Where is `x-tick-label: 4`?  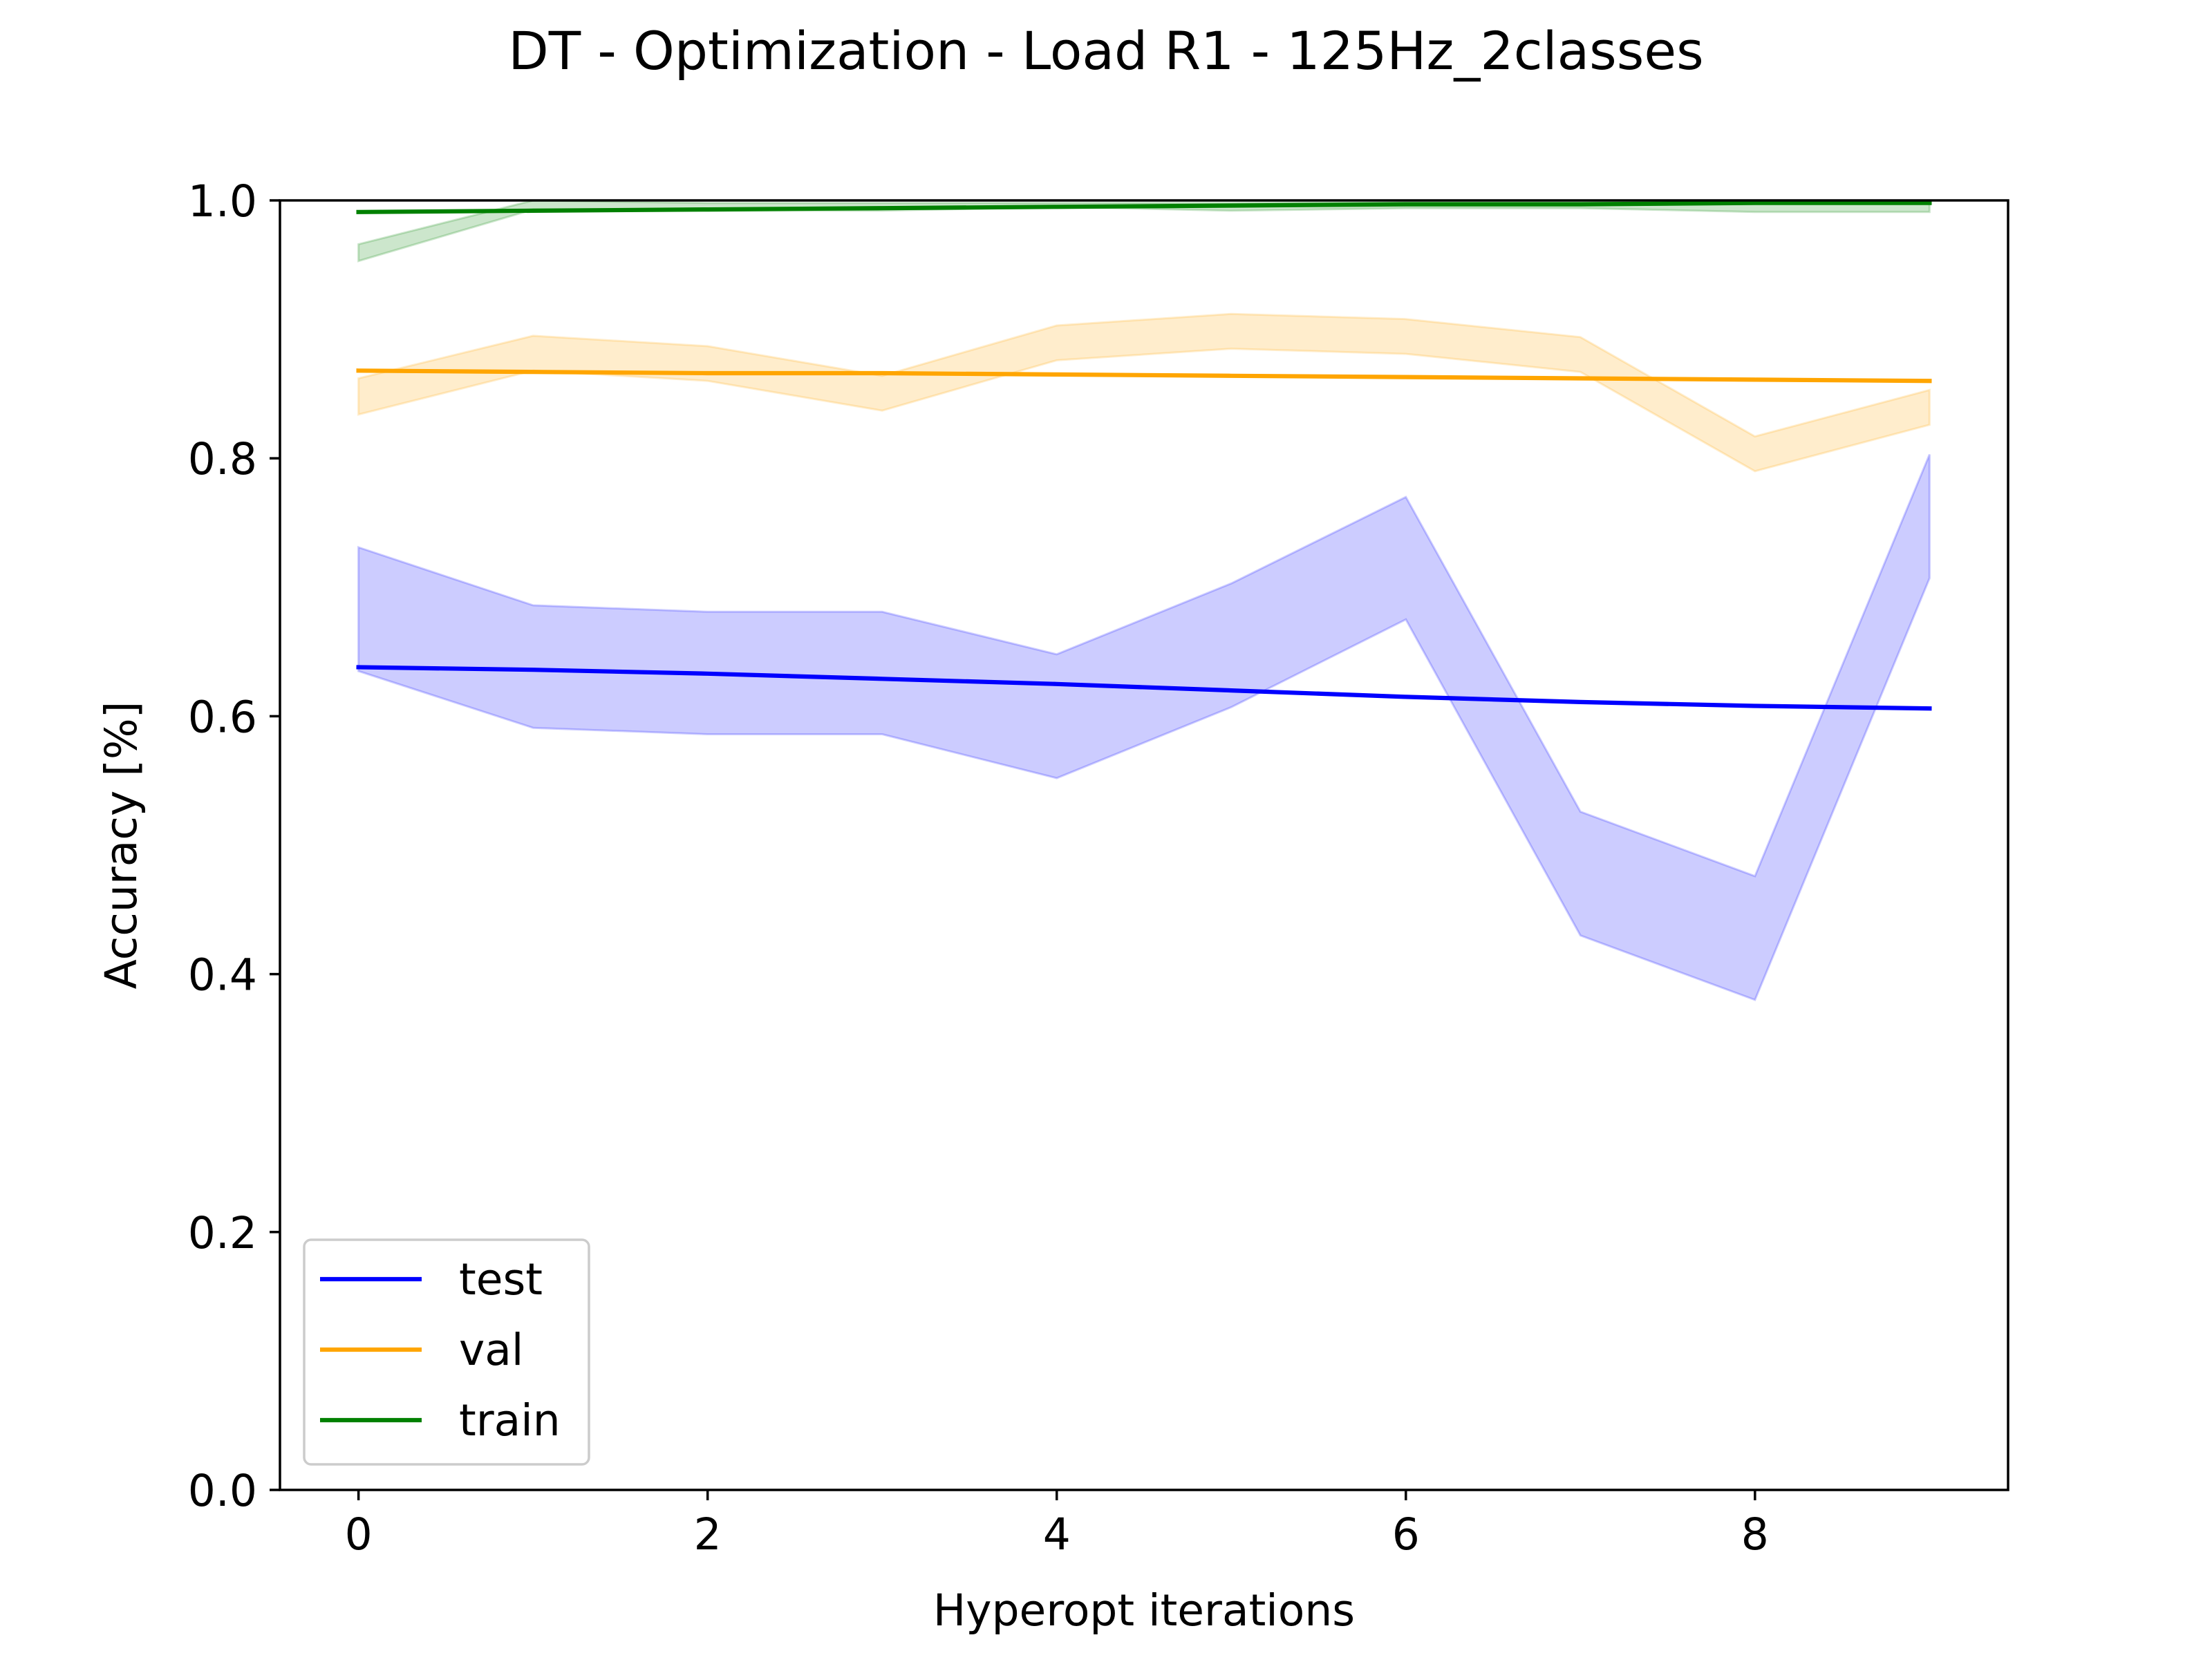
x-tick-label: 4 is located at coordinates (1057, 1534).